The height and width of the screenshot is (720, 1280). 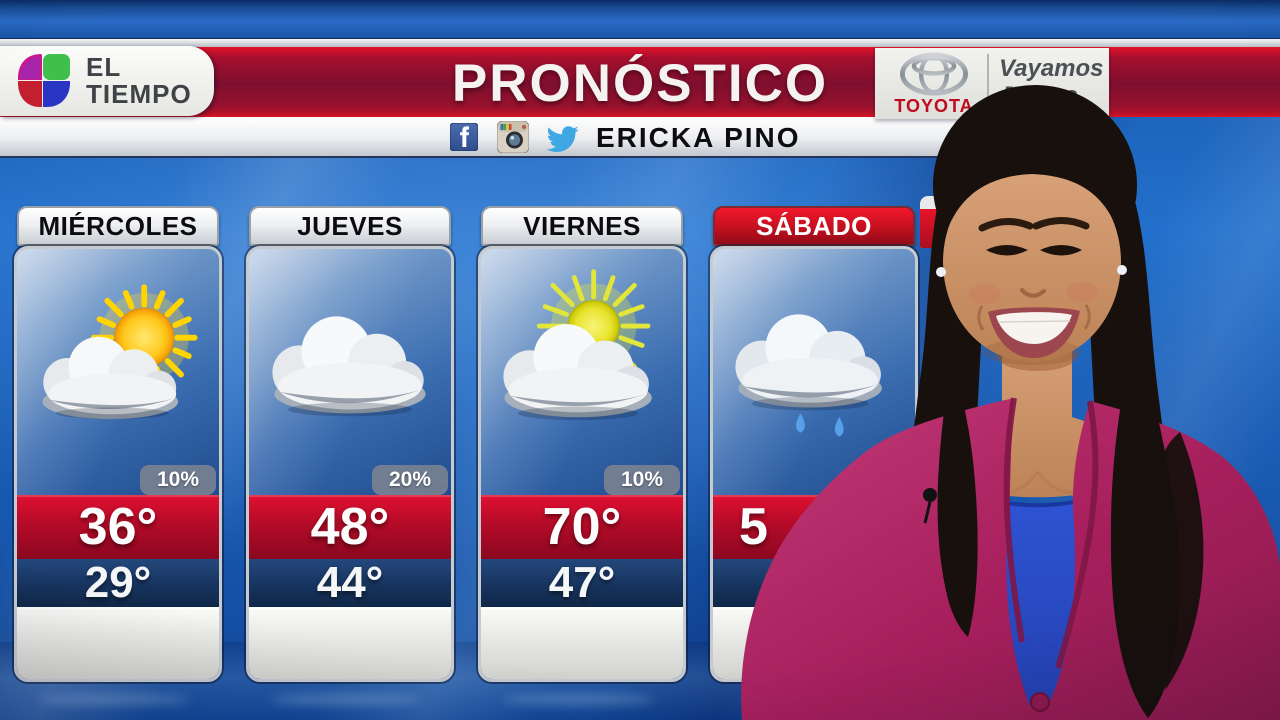 I want to click on forecast-day-column: JUEVES 20% 48° 44°, so click(x=350, y=444).